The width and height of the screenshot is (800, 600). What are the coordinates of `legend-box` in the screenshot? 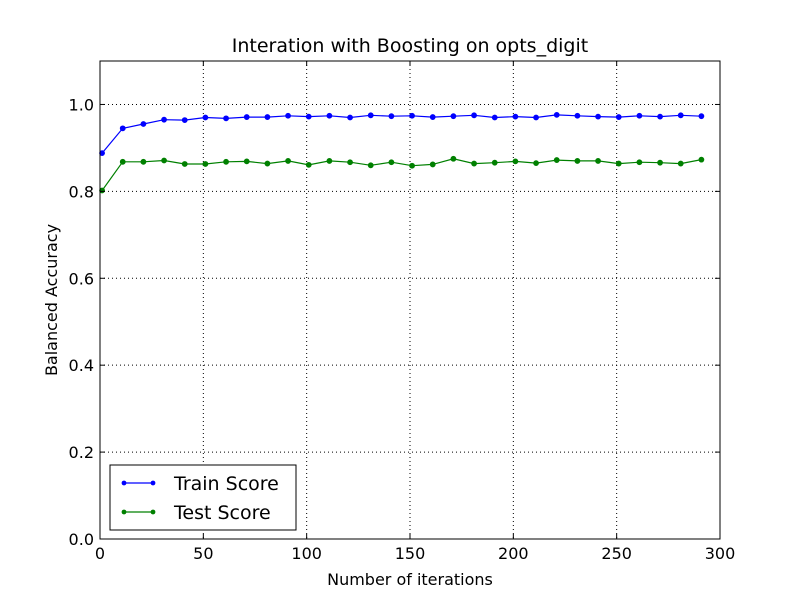 It's located at (203, 497).